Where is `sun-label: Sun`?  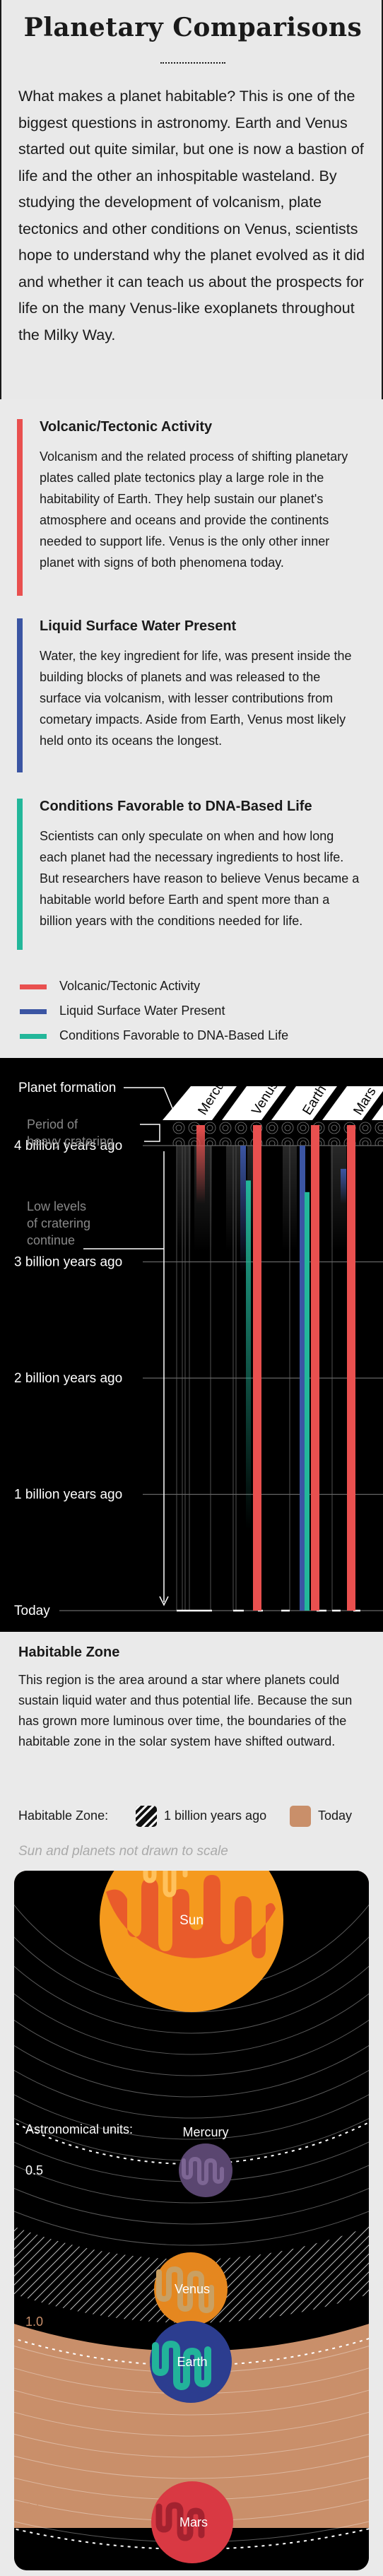
sun-label: Sun is located at coordinates (191, 1920).